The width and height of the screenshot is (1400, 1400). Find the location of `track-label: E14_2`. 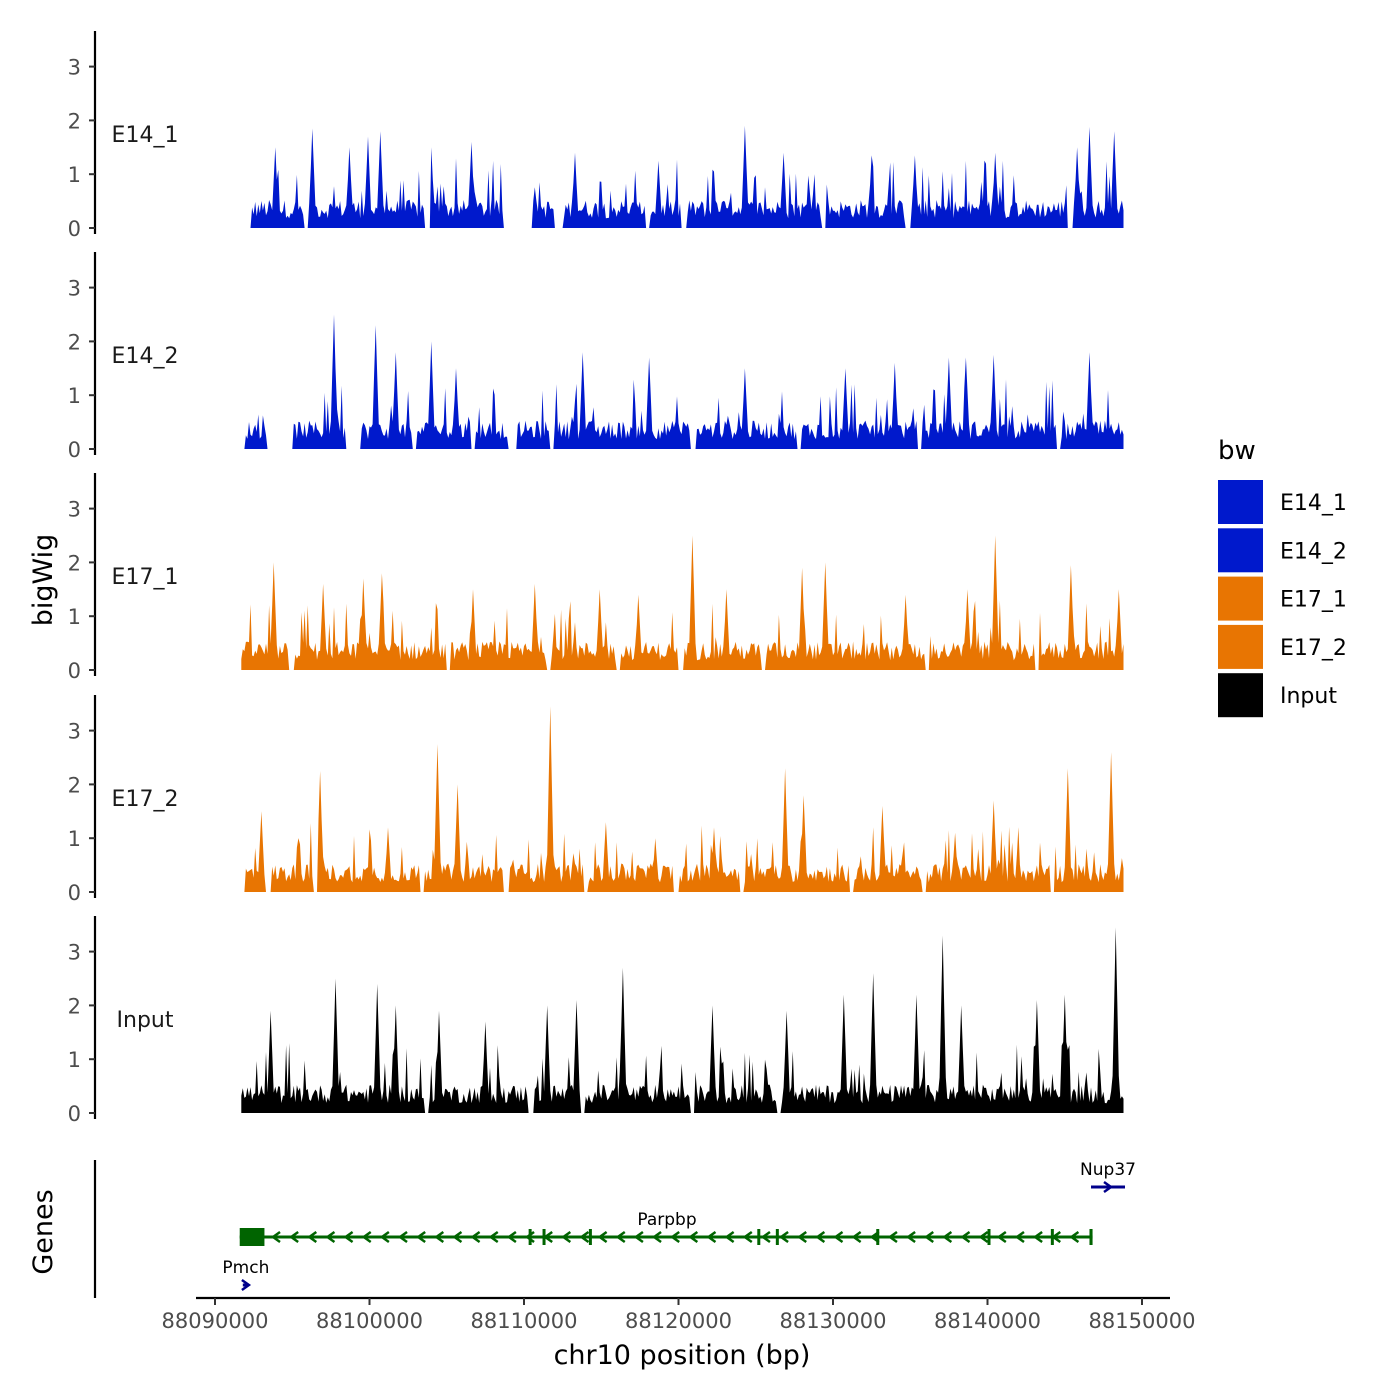

track-label: E14_2 is located at coordinates (145, 356).